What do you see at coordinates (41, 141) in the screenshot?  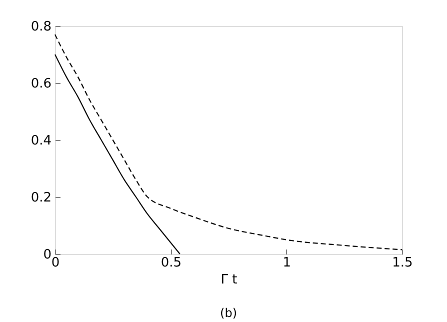 I see `y-tick-label: 0.4` at bounding box center [41, 141].